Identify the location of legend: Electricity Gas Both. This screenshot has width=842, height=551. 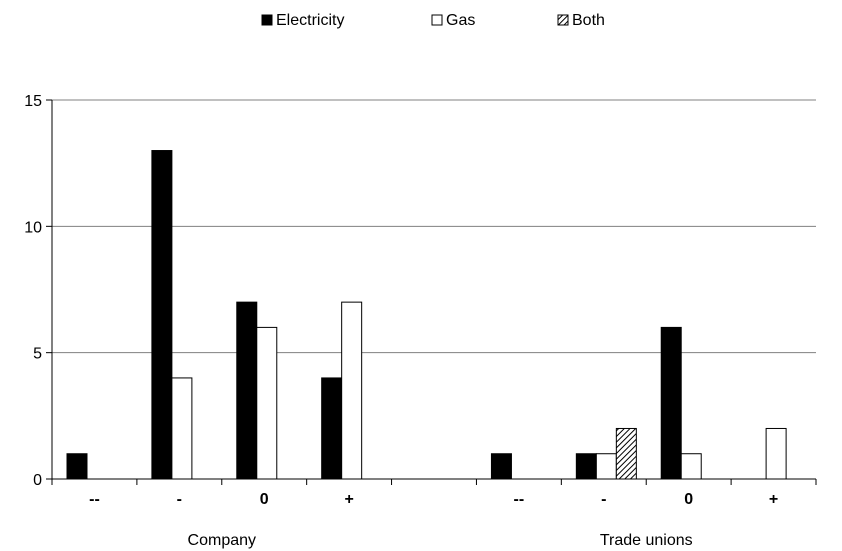
(433, 20).